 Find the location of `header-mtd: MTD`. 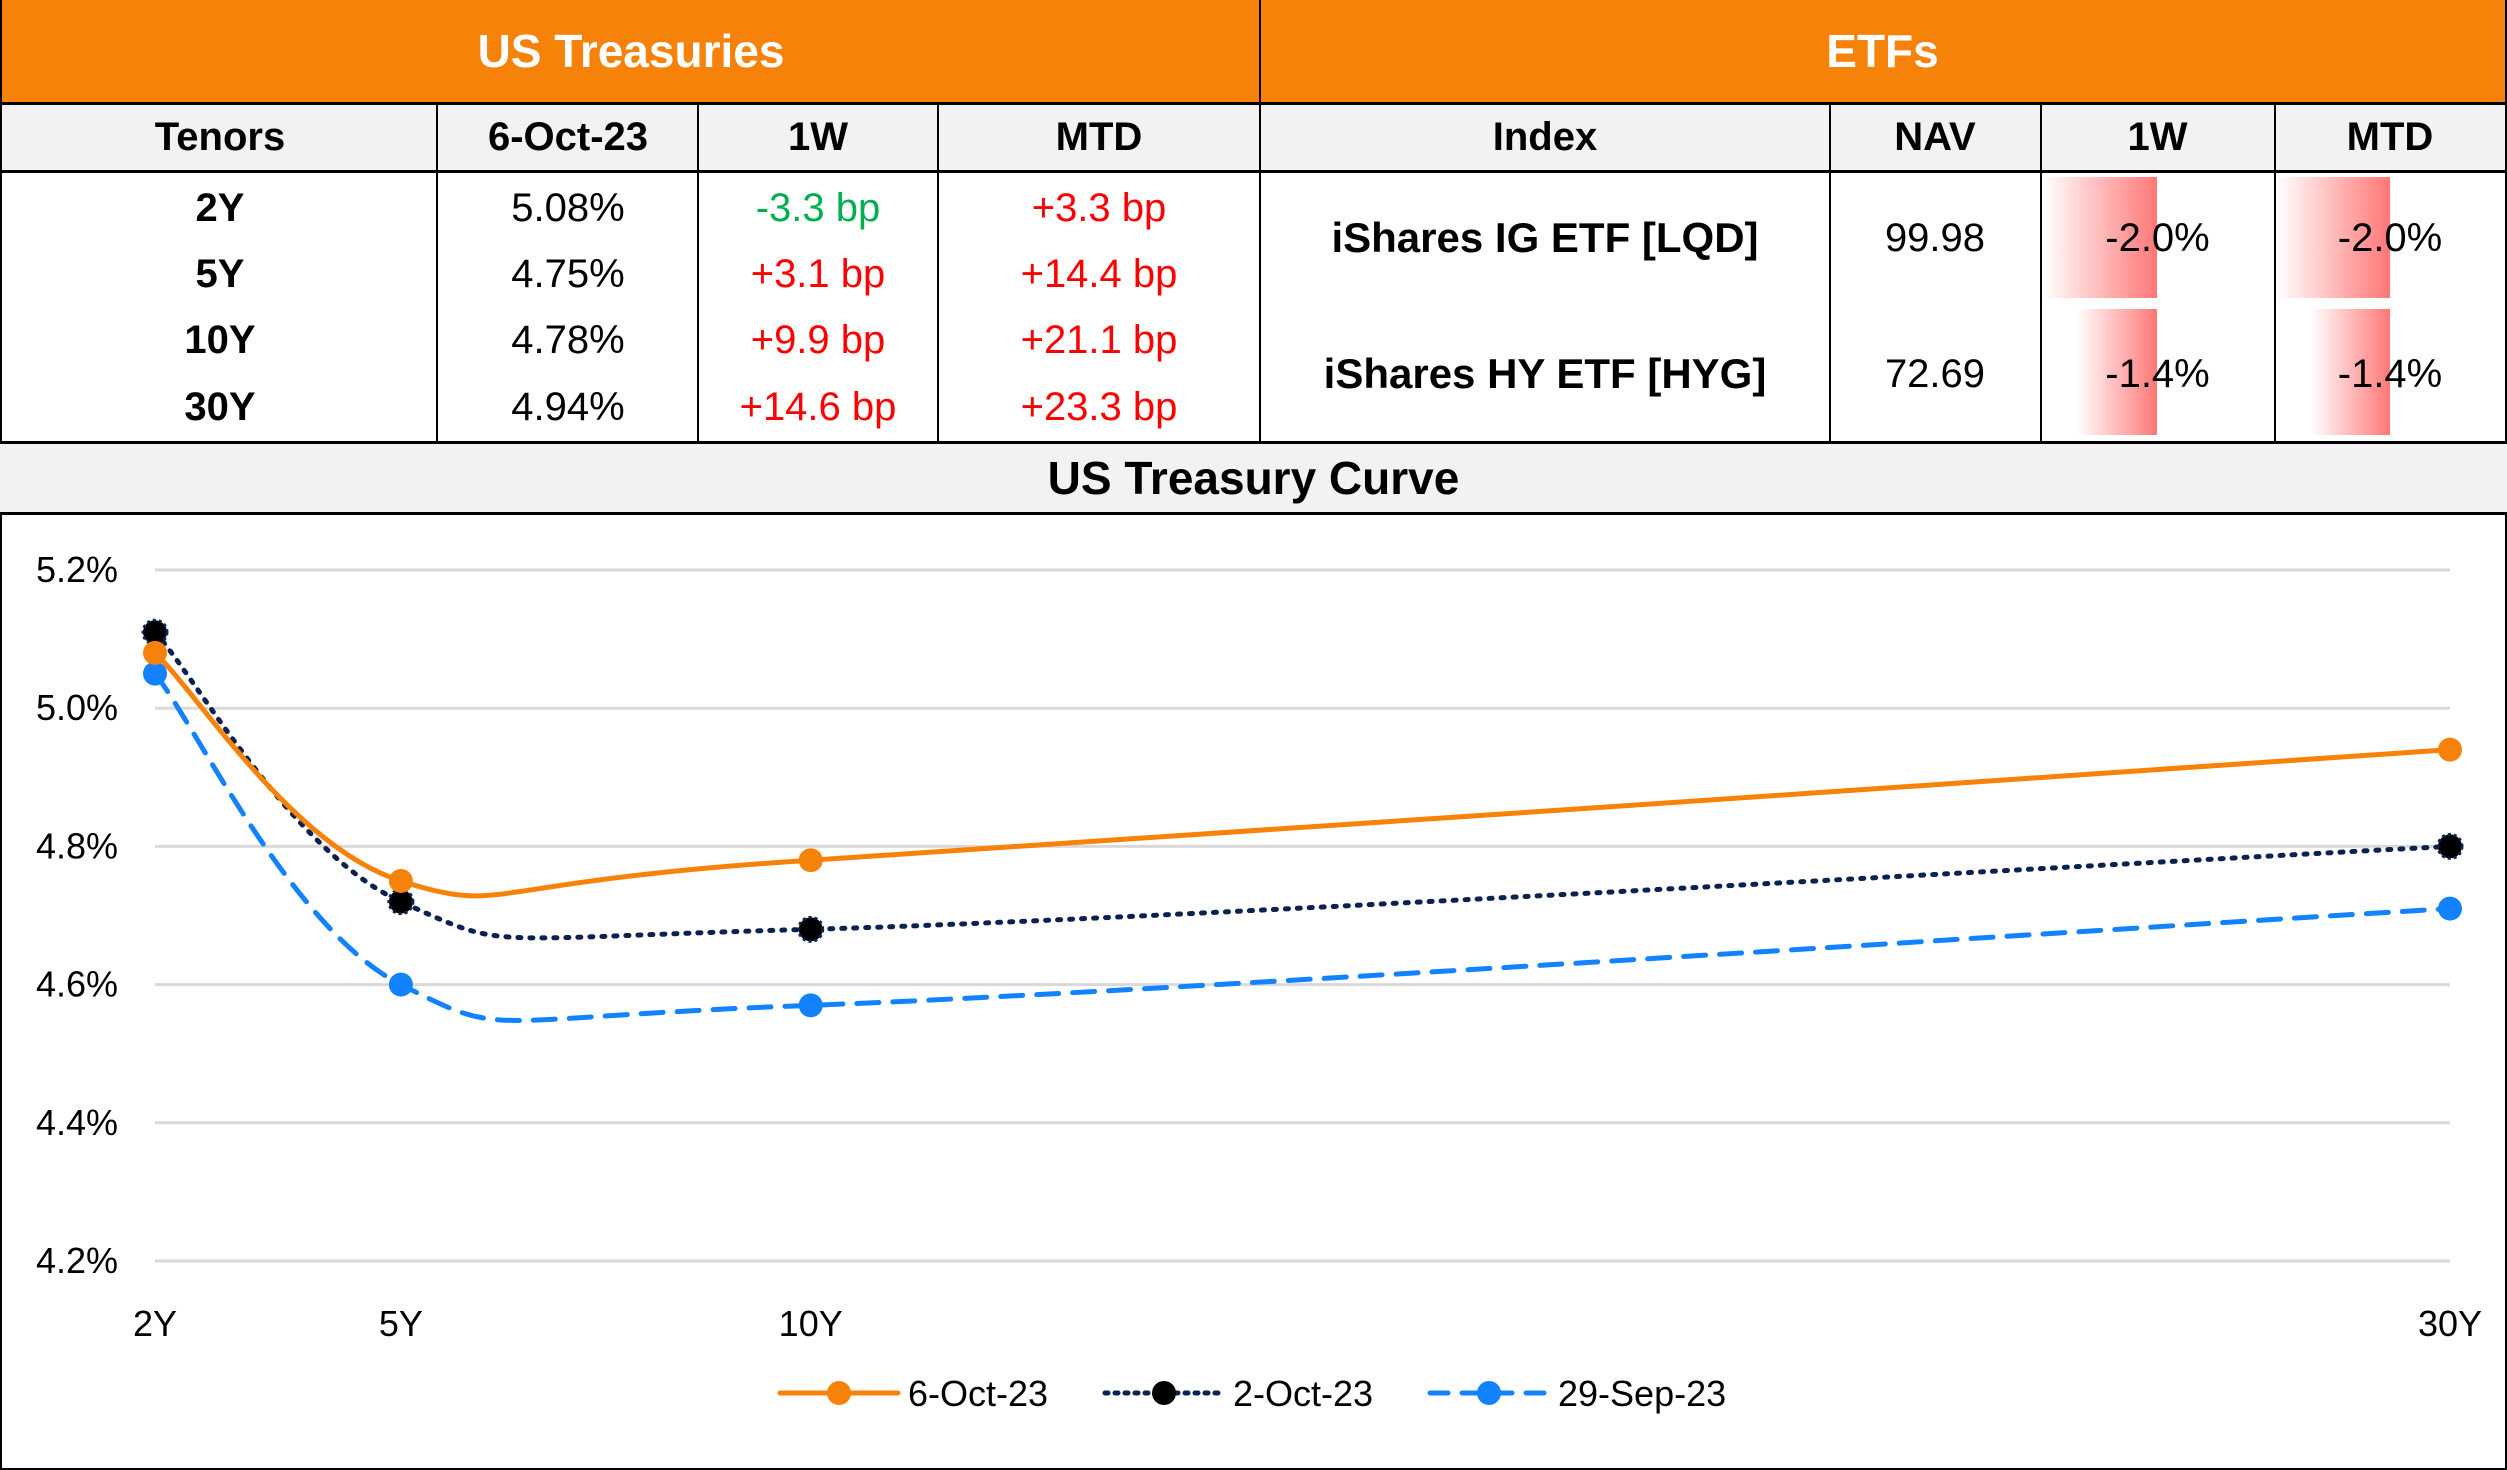

header-mtd: MTD is located at coordinates (1099, 139).